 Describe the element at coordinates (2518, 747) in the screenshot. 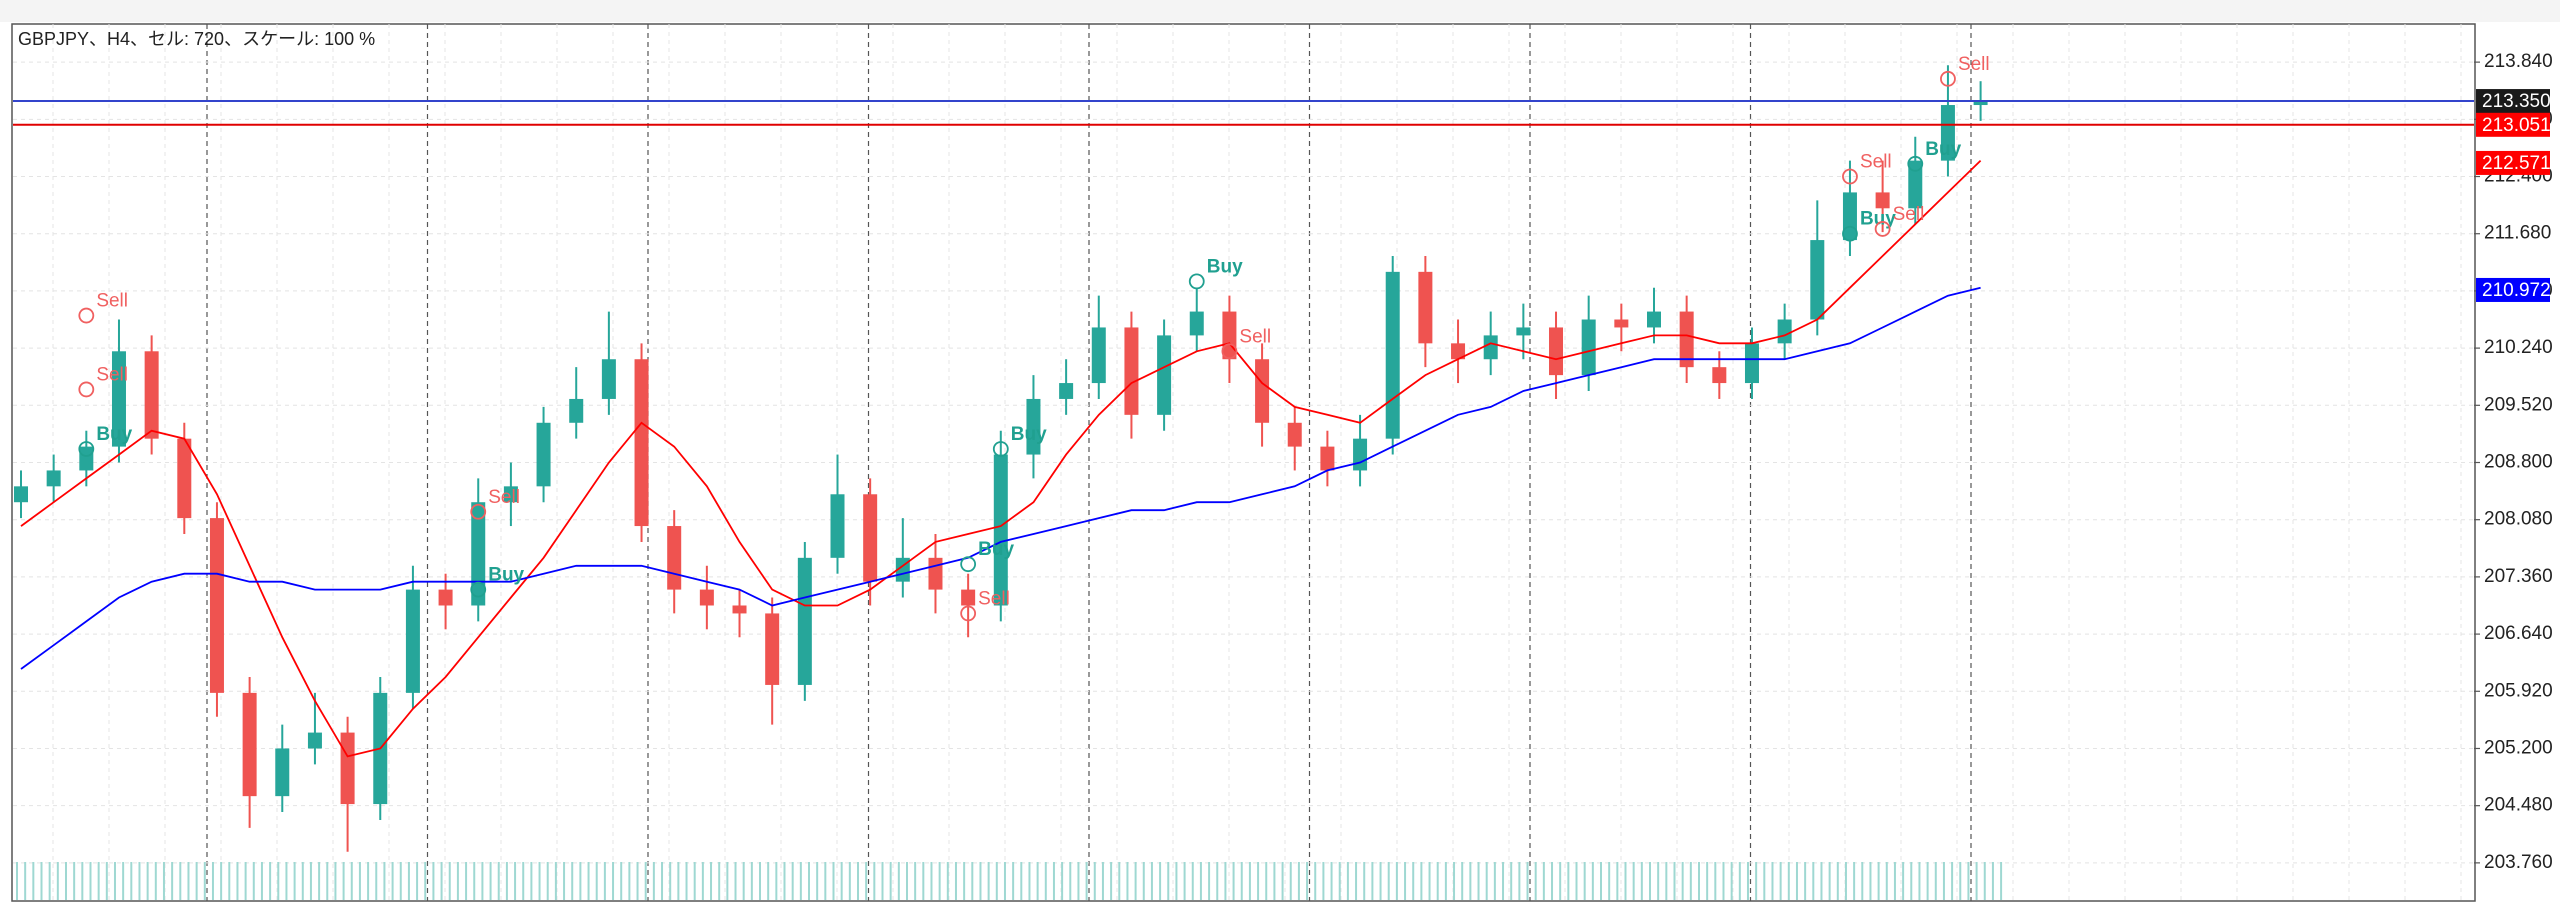

I see `y-tick-label: 205.200` at that location.